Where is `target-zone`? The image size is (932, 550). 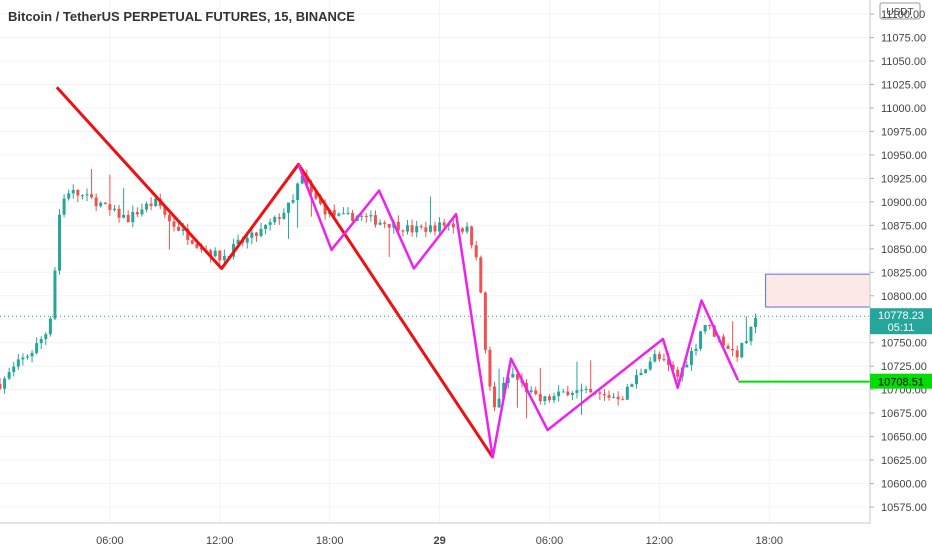
target-zone is located at coordinates (818, 290).